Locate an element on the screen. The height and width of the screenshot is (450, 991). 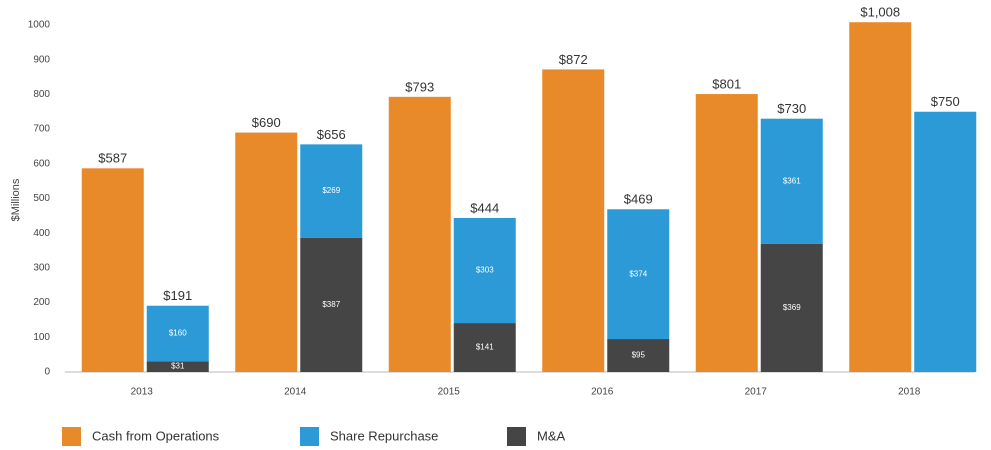
bar-value-label: $31 is located at coordinates (178, 366).